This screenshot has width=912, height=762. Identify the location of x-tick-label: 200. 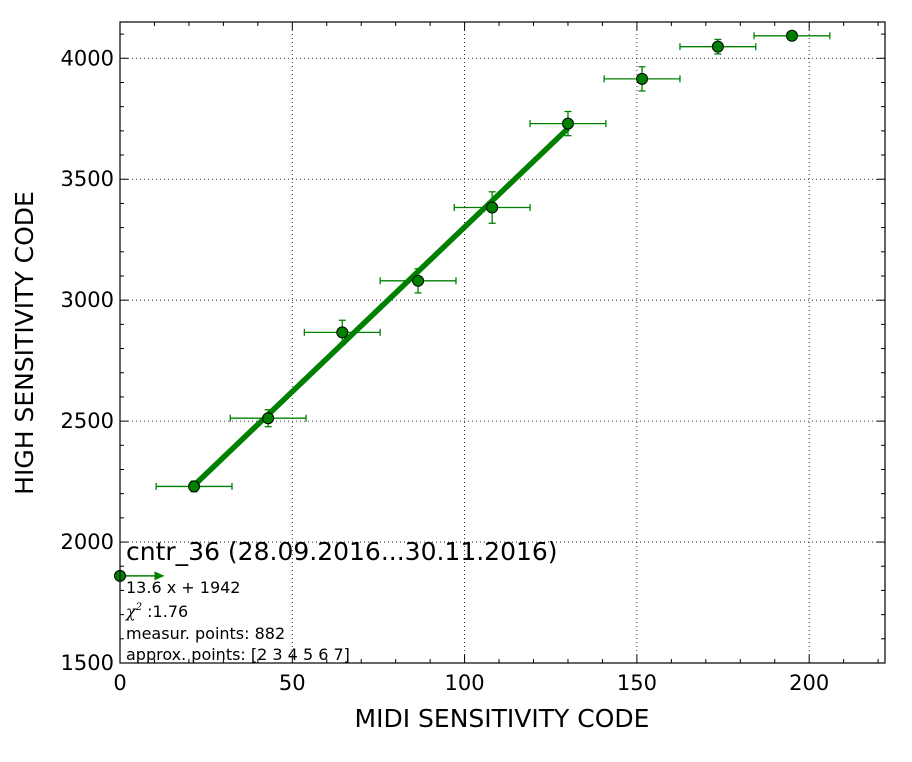
(809, 683).